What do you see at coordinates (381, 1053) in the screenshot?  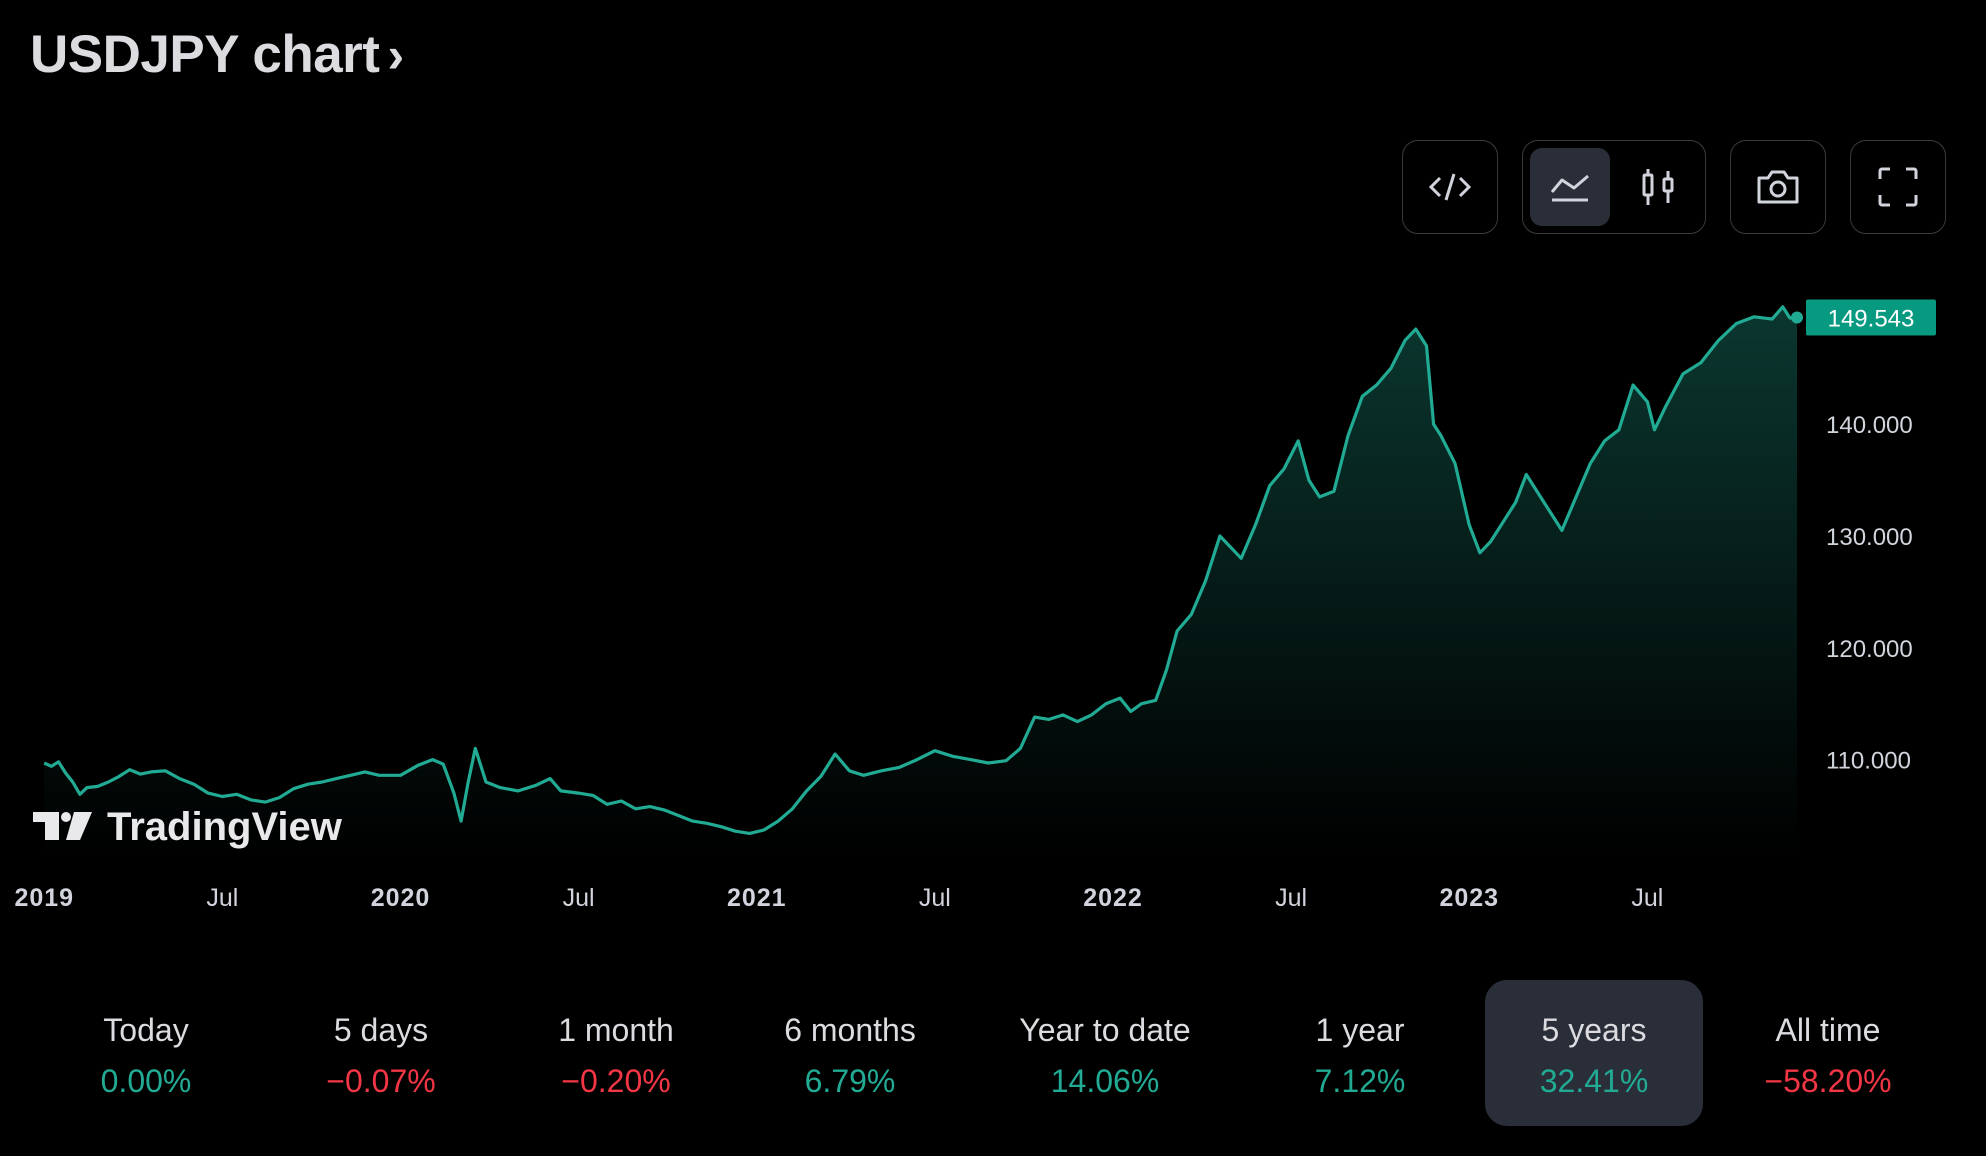 I see `period-tab-5-days: 5 days −0.07%` at bounding box center [381, 1053].